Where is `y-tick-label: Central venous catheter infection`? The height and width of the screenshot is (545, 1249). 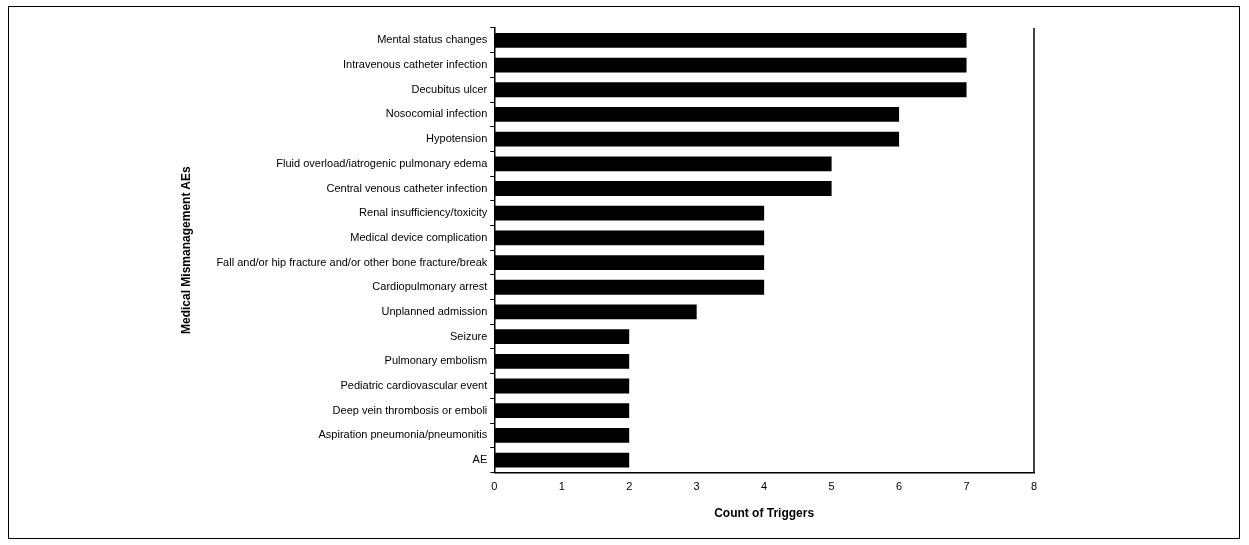 y-tick-label: Central venous catheter infection is located at coordinates (407, 187).